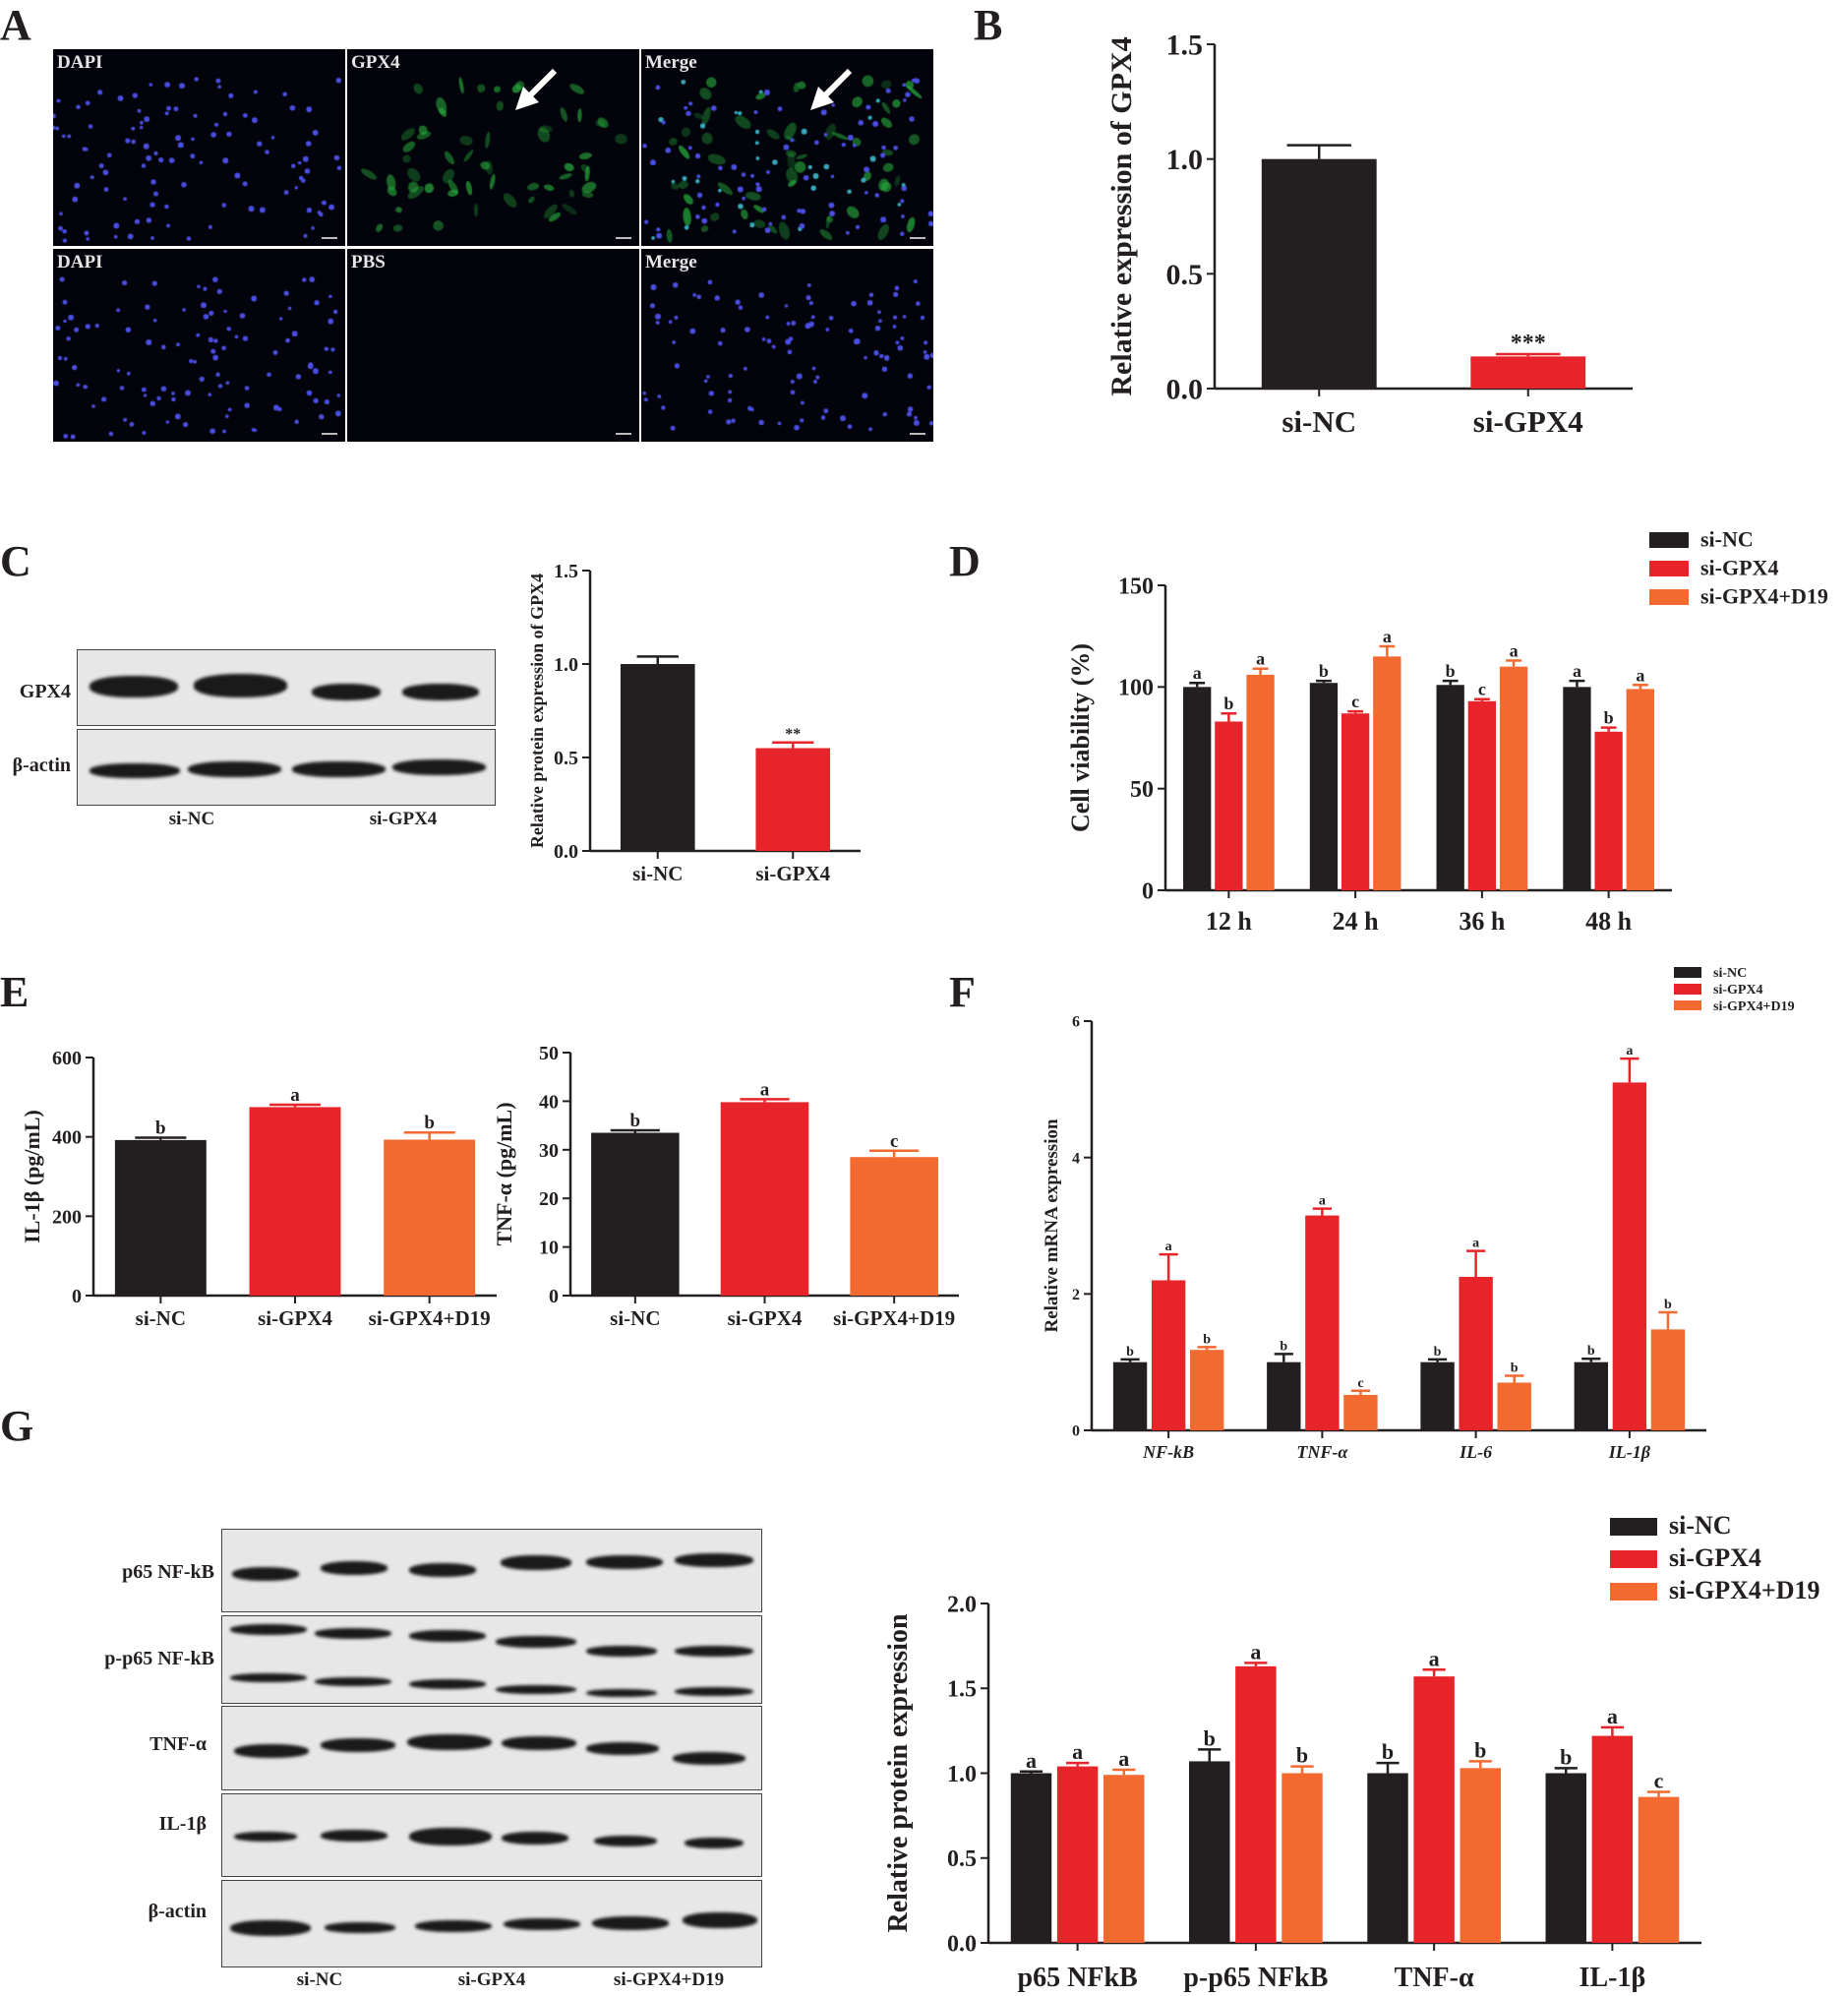  Describe the element at coordinates (491, 1923) in the screenshot. I see `blot-row-beta-actin` at that location.